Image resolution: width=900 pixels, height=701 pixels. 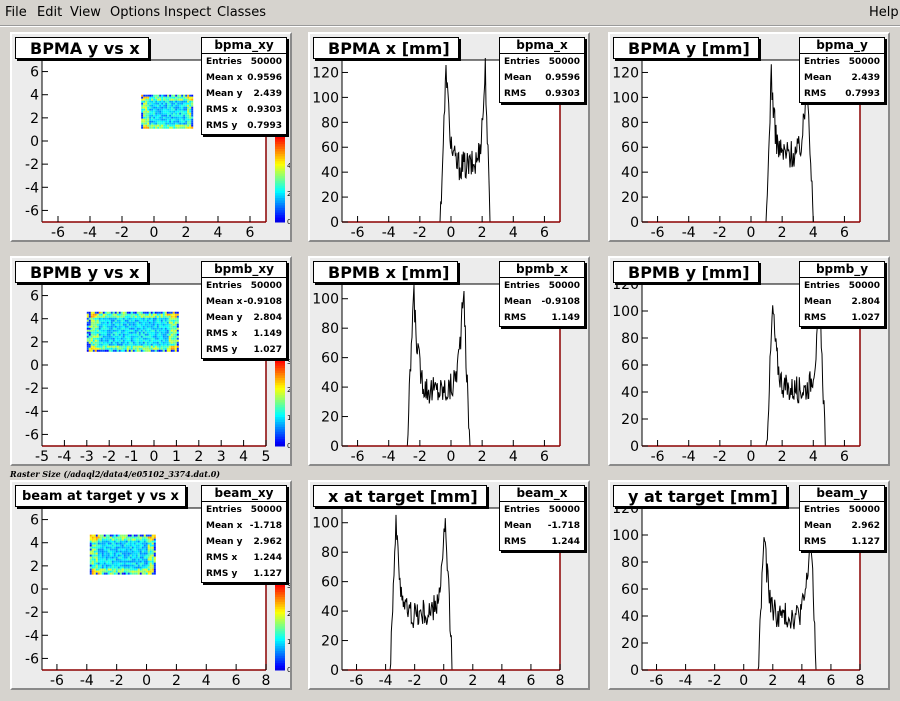 What do you see at coordinates (135, 12) in the screenshot?
I see `menu-options: Options` at bounding box center [135, 12].